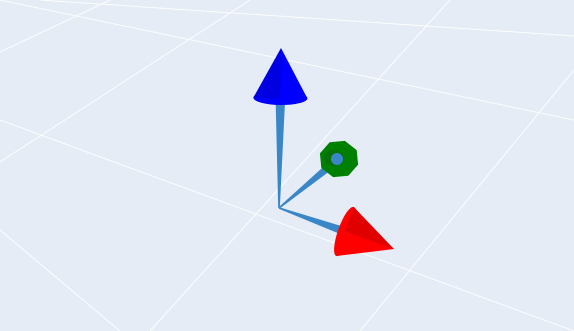  What do you see at coordinates (337, 159) in the screenshot?
I see `cone-shaft-tip` at bounding box center [337, 159].